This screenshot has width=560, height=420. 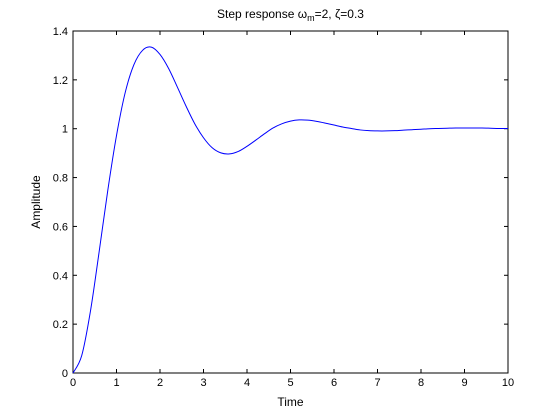 What do you see at coordinates (60, 325) in the screenshot?
I see `y-tick-label: 0.2` at bounding box center [60, 325].